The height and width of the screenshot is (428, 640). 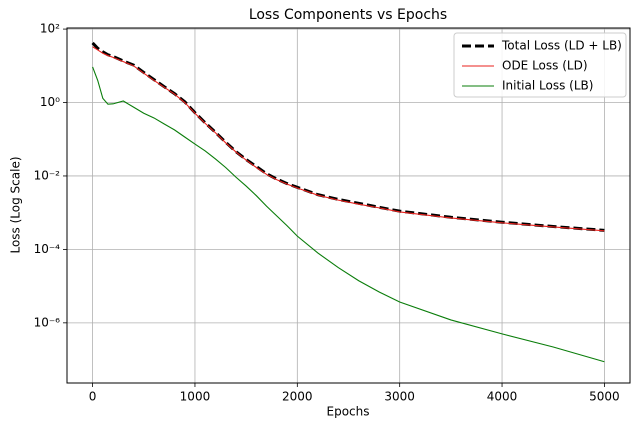 I want to click on y-tick-label: 10⁻⁶, so click(x=47, y=322).